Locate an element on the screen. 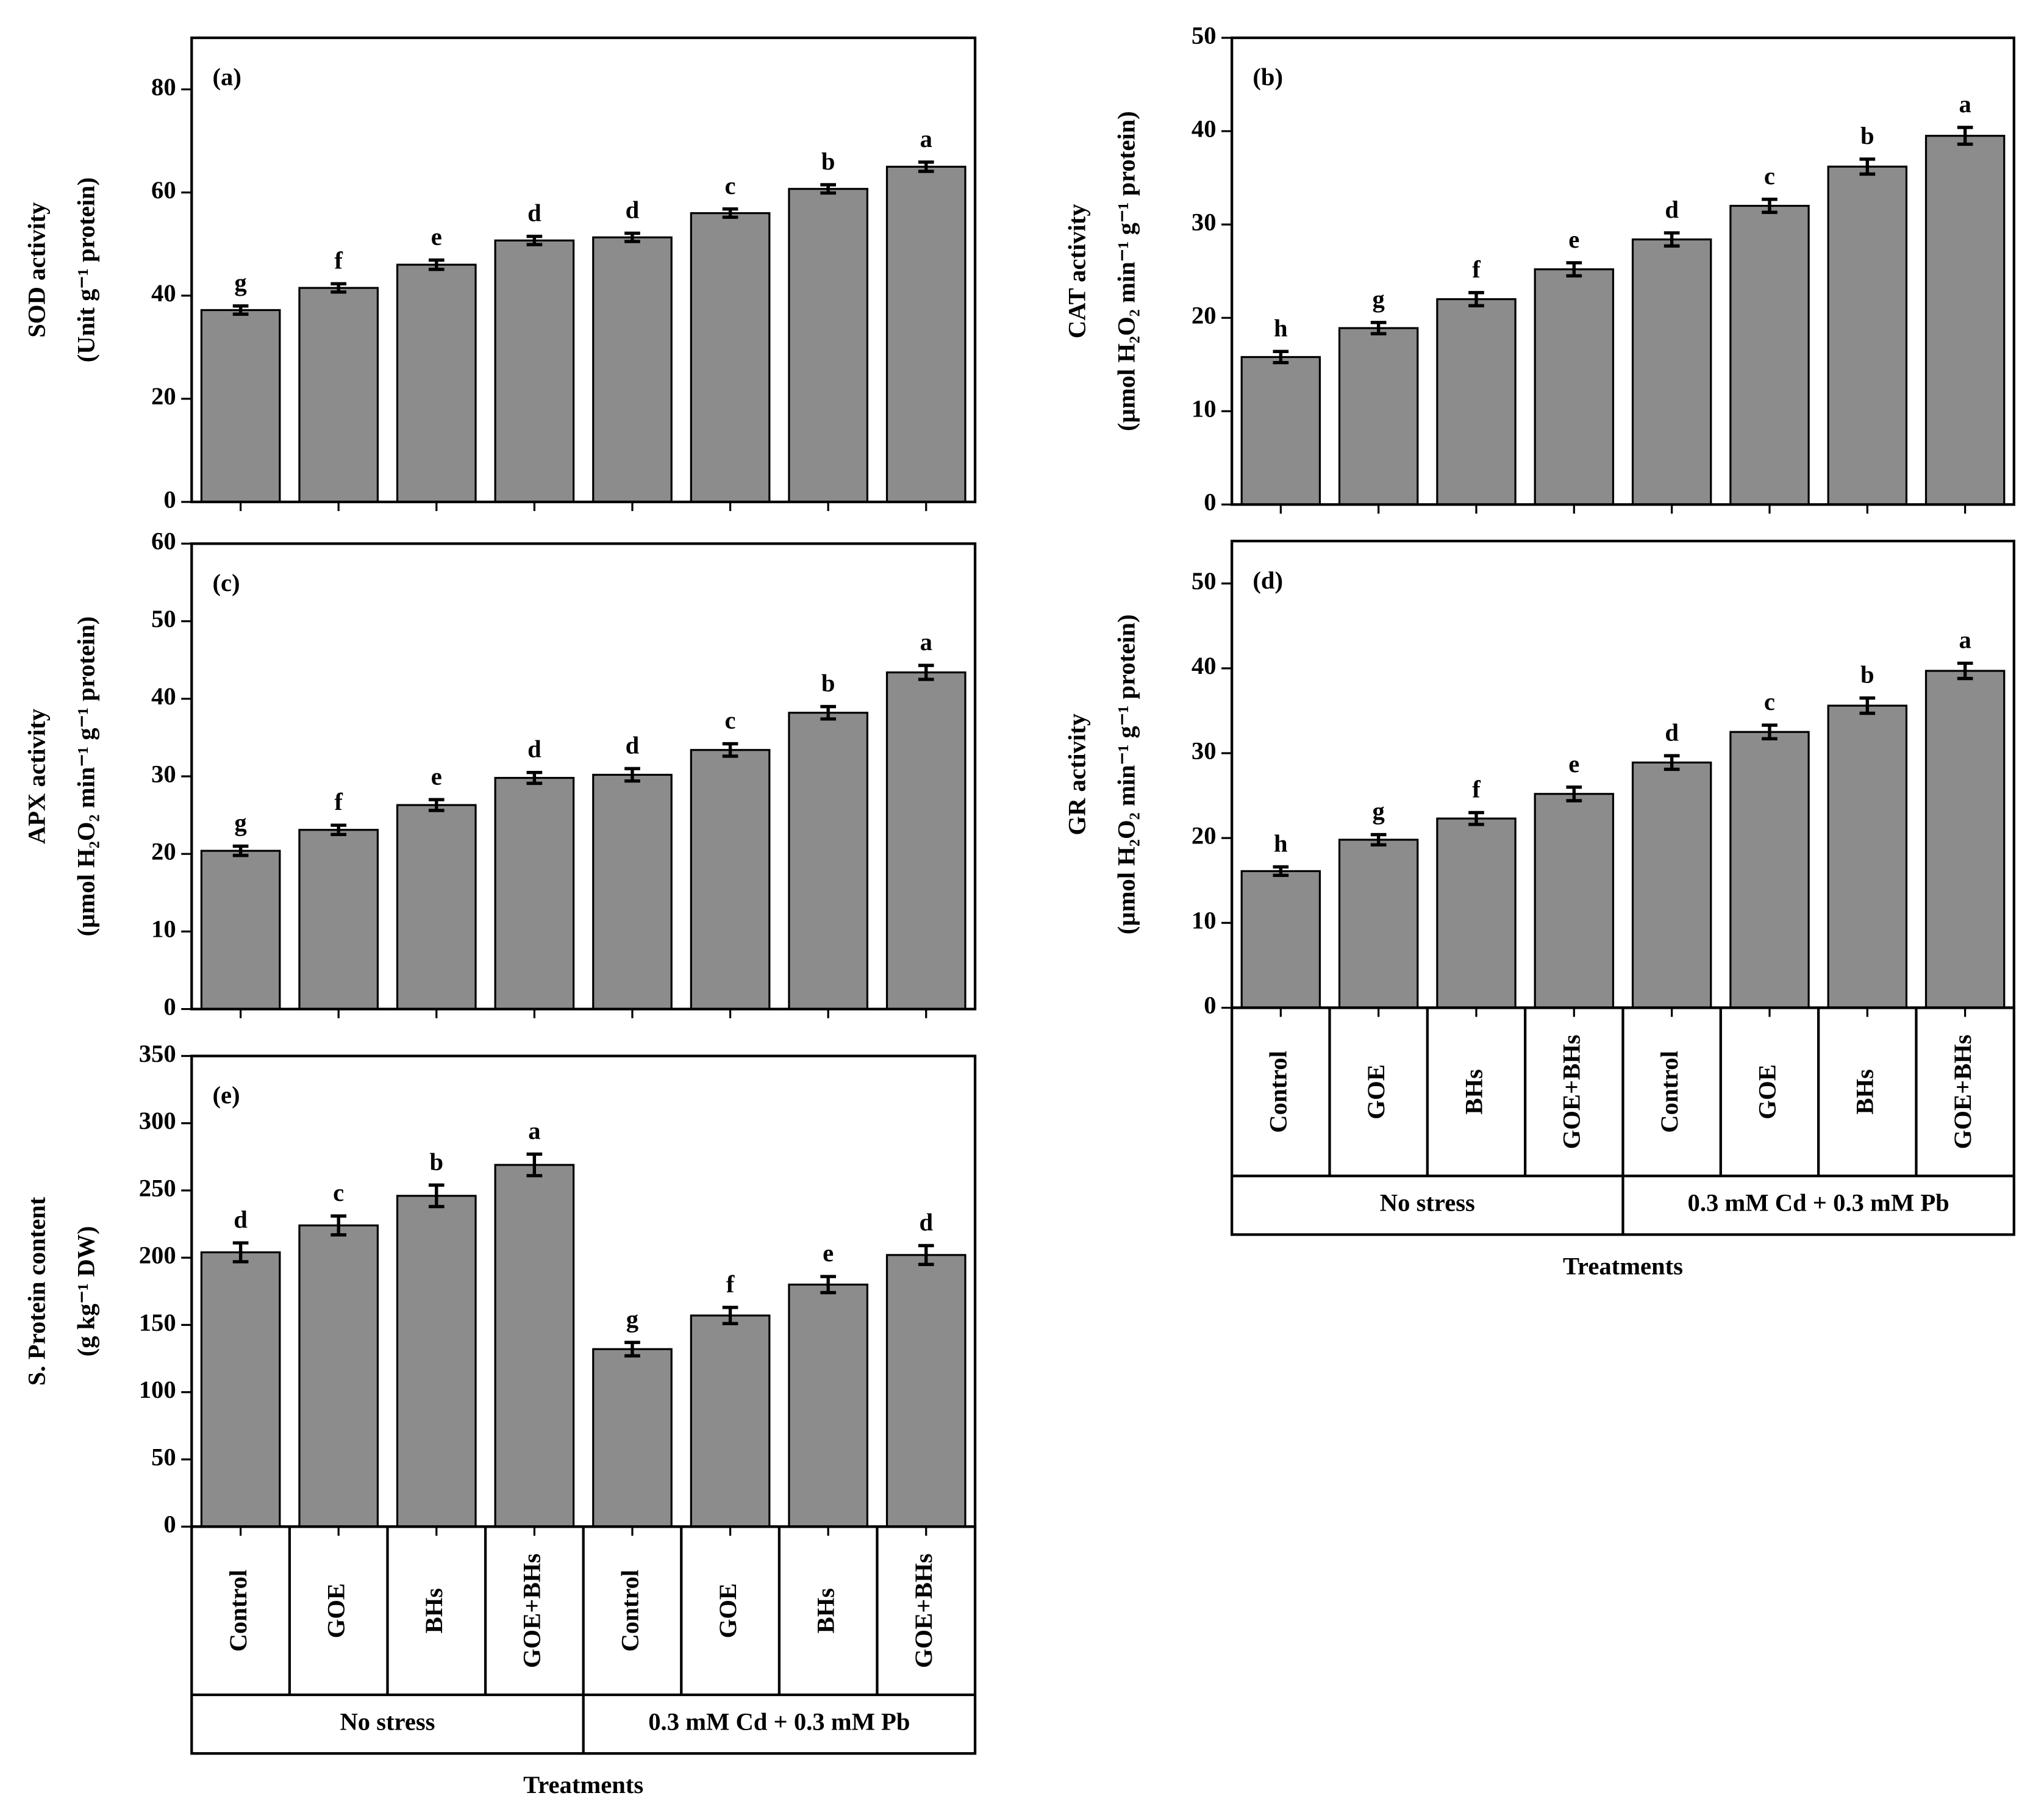 The height and width of the screenshot is (1818, 2044). group-label: No stress is located at coordinates (387, 1722).